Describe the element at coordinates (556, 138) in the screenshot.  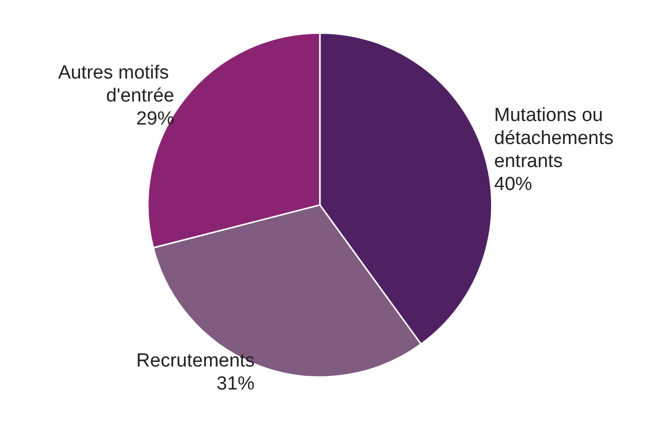
I see `slice-label: Mutations ou détachements entrants` at that location.